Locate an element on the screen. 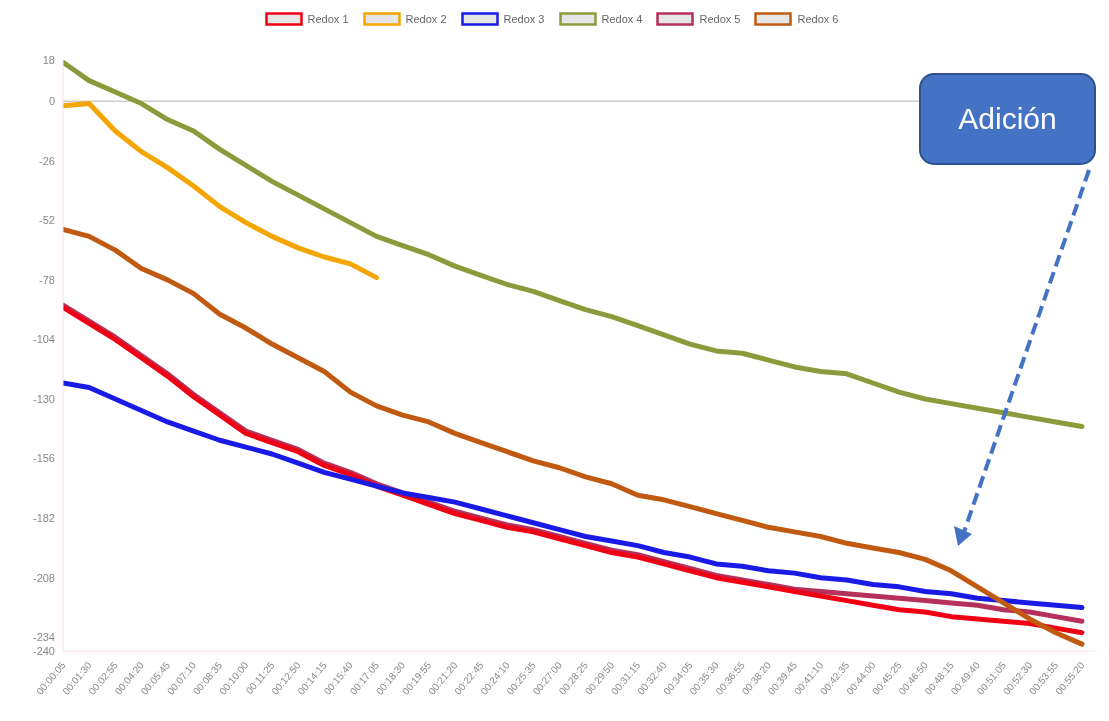  legend-label: Redox 4 is located at coordinates (622, 19).